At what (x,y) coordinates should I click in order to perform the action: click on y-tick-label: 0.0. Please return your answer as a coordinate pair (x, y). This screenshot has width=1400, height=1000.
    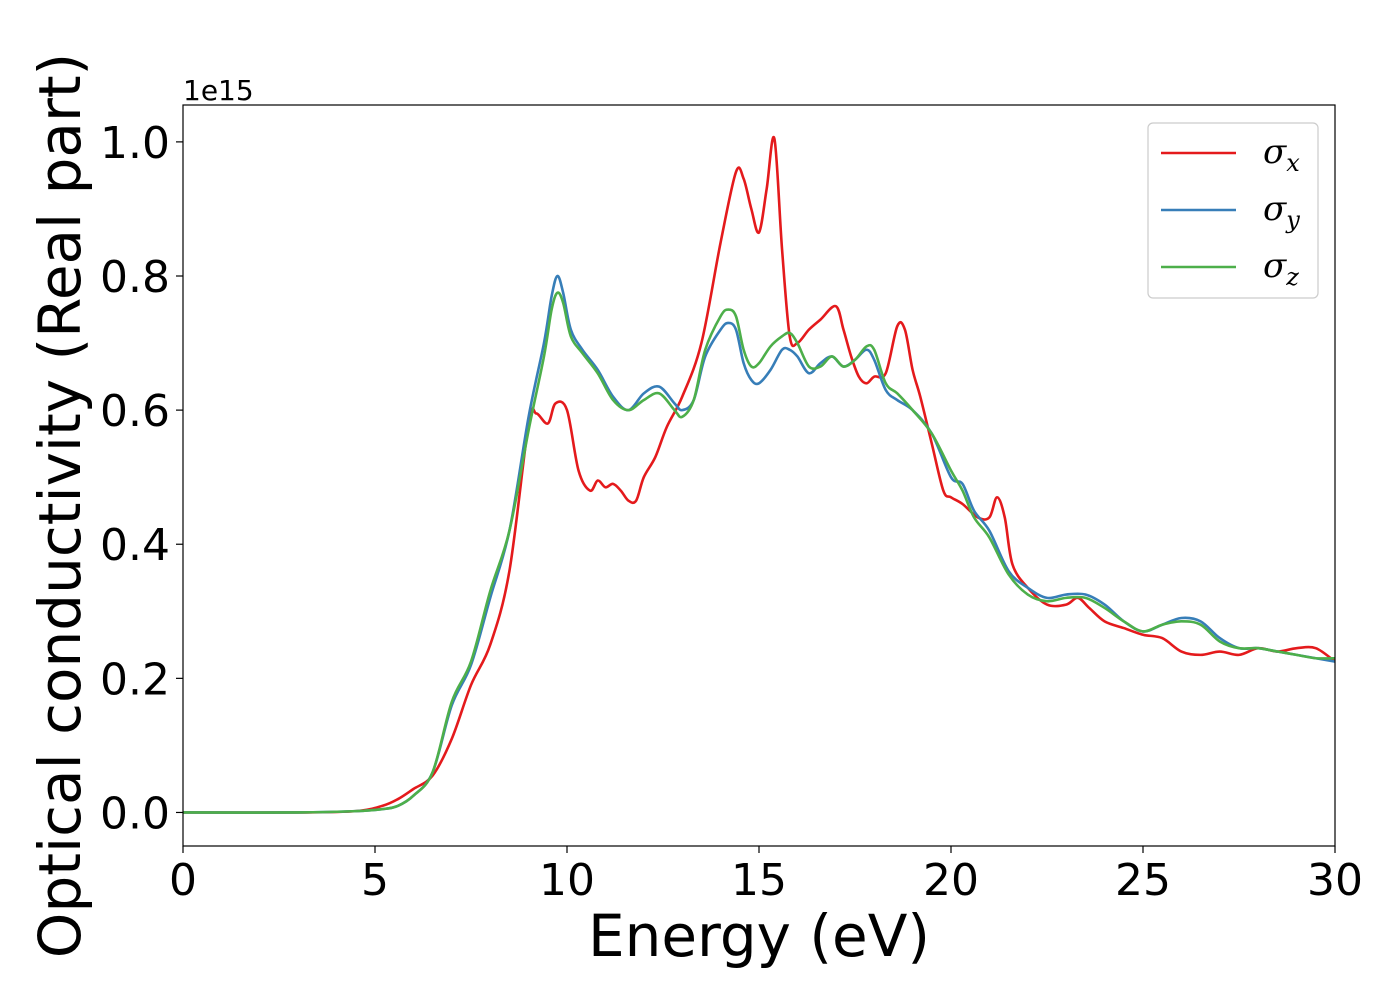
    Looking at the image, I should click on (135, 813).